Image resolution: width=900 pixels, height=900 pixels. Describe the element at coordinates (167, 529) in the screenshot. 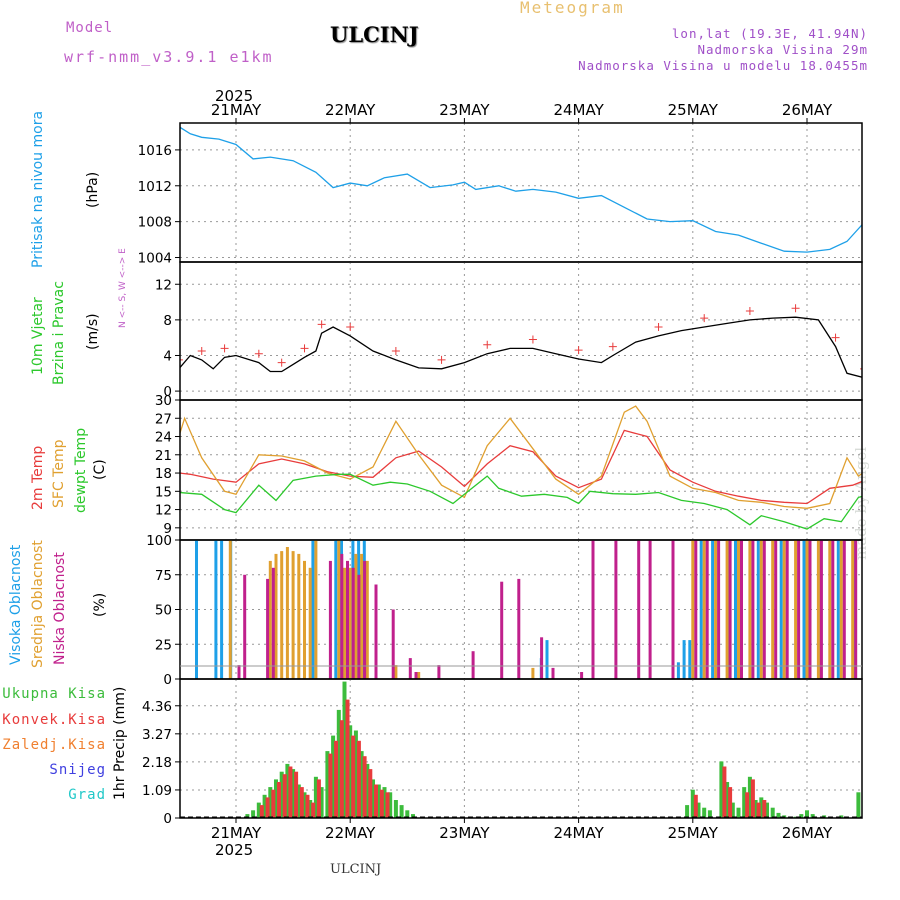

I see `y-tick-label: 9` at that location.